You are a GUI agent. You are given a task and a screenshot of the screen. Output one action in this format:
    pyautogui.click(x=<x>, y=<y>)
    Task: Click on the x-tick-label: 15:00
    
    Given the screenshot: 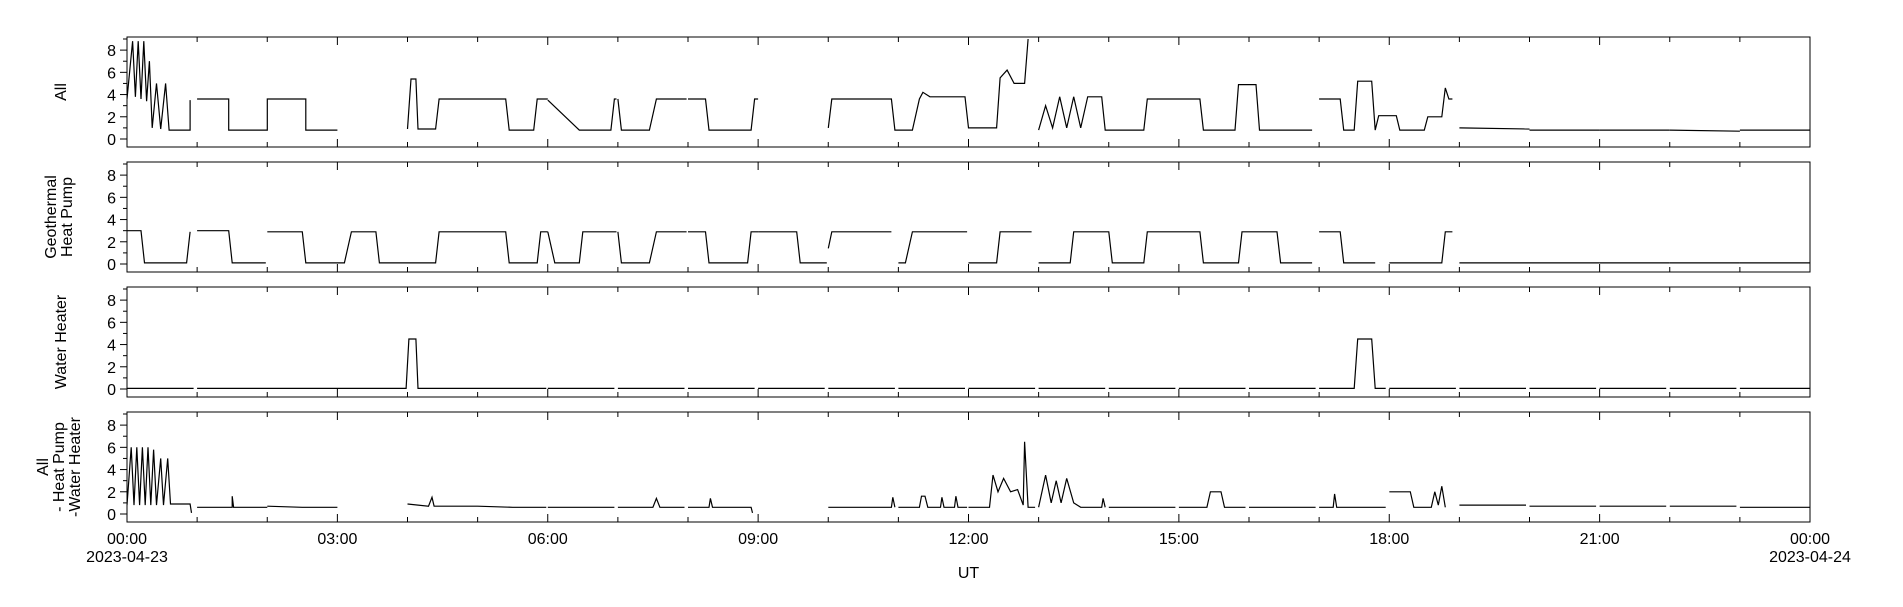 What is the action you would take?
    pyautogui.click(x=1179, y=539)
    